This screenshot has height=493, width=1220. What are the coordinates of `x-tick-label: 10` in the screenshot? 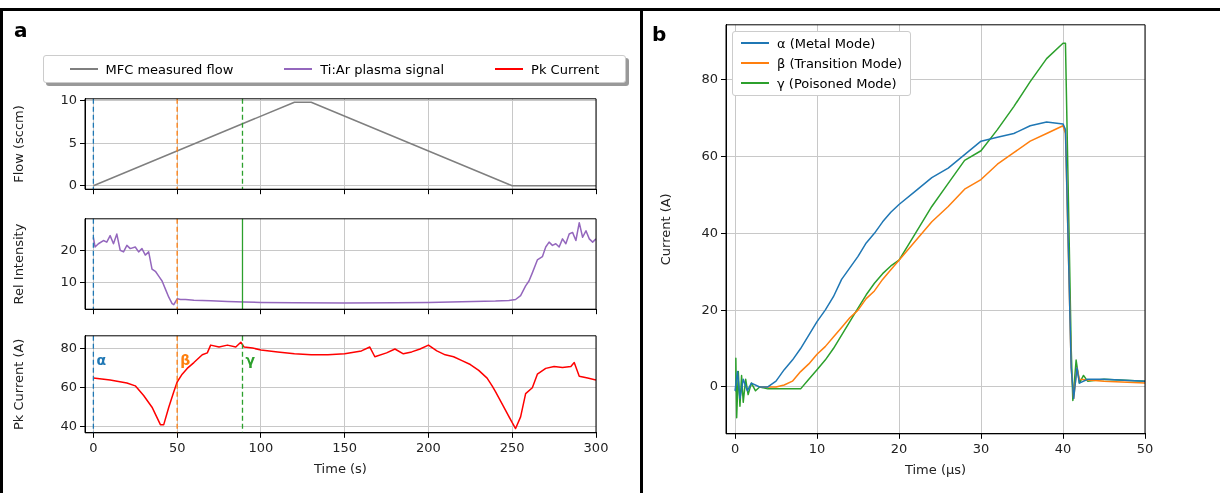 It's located at (817, 448).